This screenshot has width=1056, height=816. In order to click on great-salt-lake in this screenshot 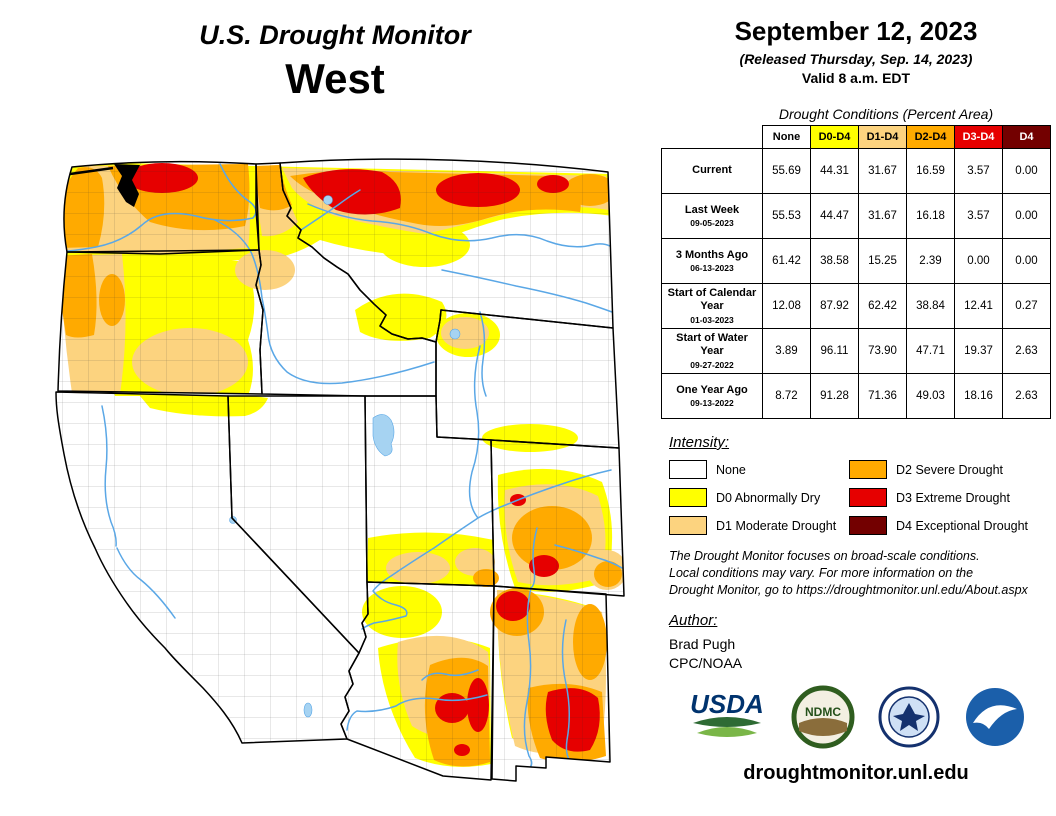, I will do `click(383, 435)`.